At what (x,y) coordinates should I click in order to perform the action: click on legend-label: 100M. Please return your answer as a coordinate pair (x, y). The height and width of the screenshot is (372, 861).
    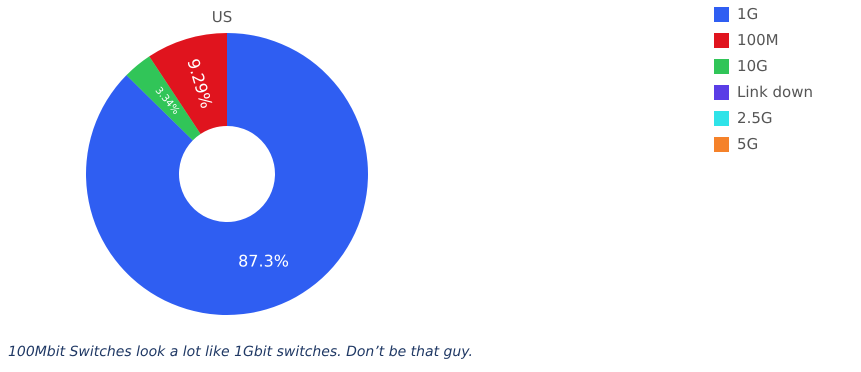
    Looking at the image, I should click on (758, 40).